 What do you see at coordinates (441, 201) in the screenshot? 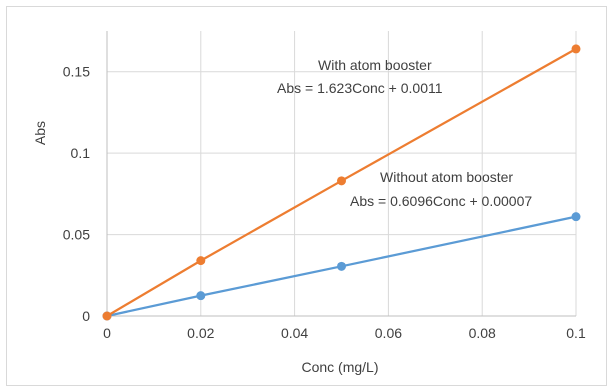
I see `annotation-without-booster-equation: Abs = 0.6096Conc + 0.00007` at bounding box center [441, 201].